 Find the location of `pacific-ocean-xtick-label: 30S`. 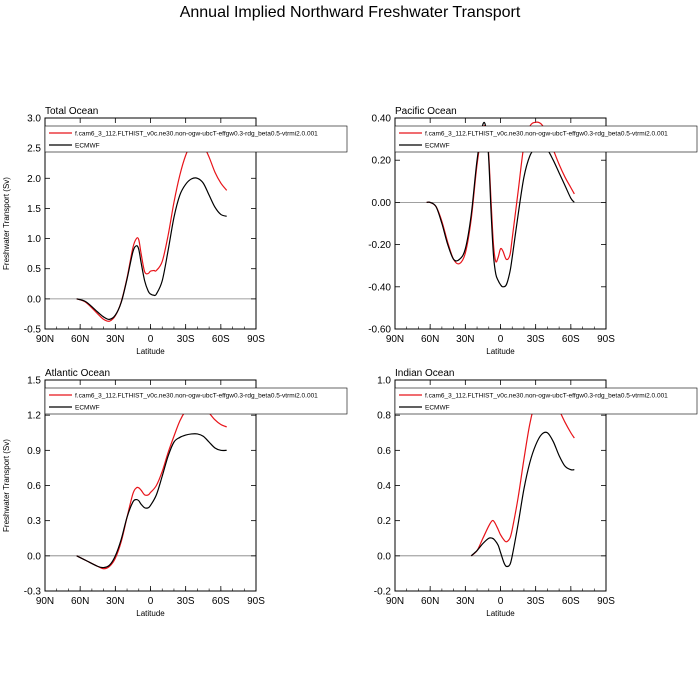

pacific-ocean-xtick-label: 30S is located at coordinates (536, 339).